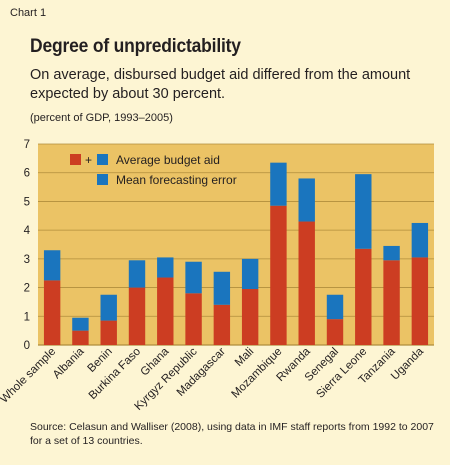  What do you see at coordinates (29, 376) in the screenshot?
I see `x-tick-label: Whole sample` at bounding box center [29, 376].